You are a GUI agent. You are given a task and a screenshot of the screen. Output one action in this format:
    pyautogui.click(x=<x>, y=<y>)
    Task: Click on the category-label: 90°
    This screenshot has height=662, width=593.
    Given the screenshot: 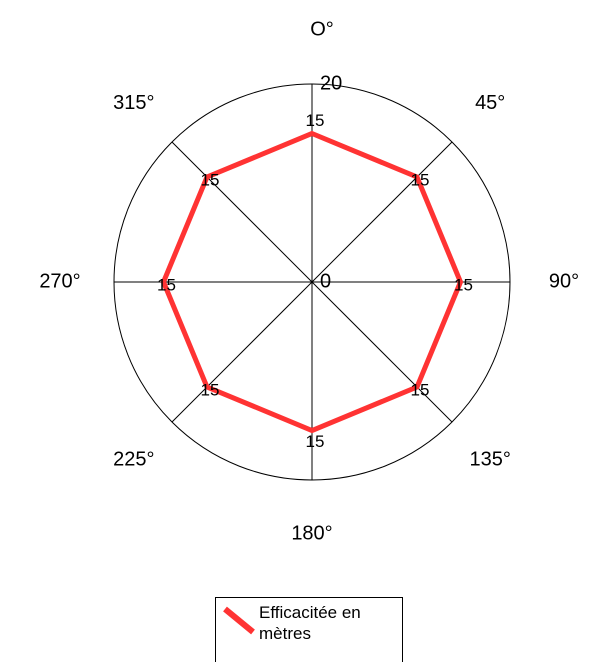 What is the action you would take?
    pyautogui.click(x=564, y=281)
    